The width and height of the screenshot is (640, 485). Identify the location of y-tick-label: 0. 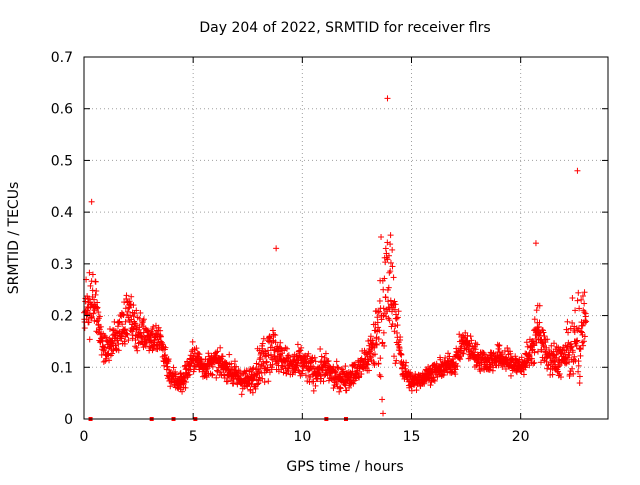
(68, 420).